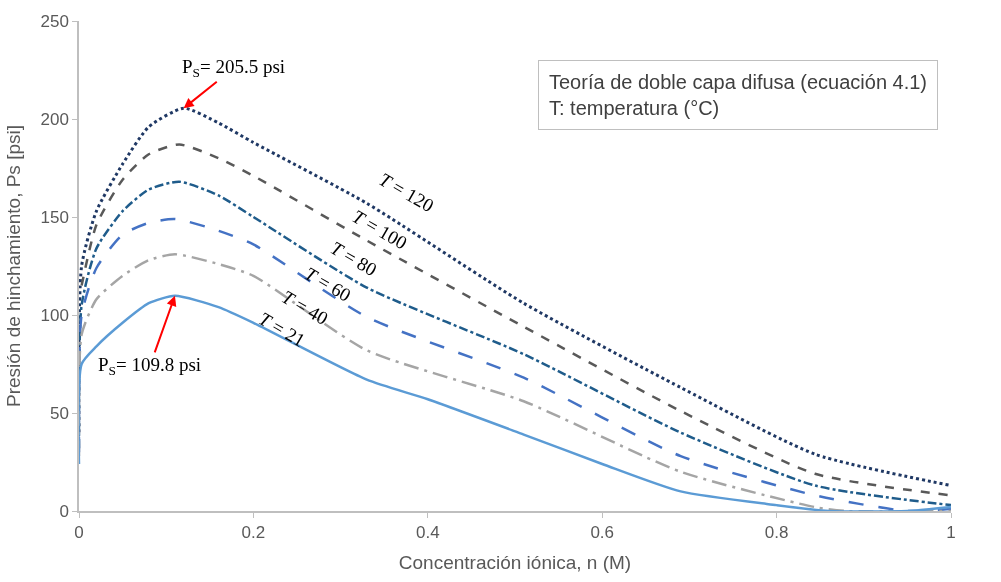  Describe the element at coordinates (234, 68) in the screenshot. I see `annotation: P$_{S}$= 205.5 psi` at that location.